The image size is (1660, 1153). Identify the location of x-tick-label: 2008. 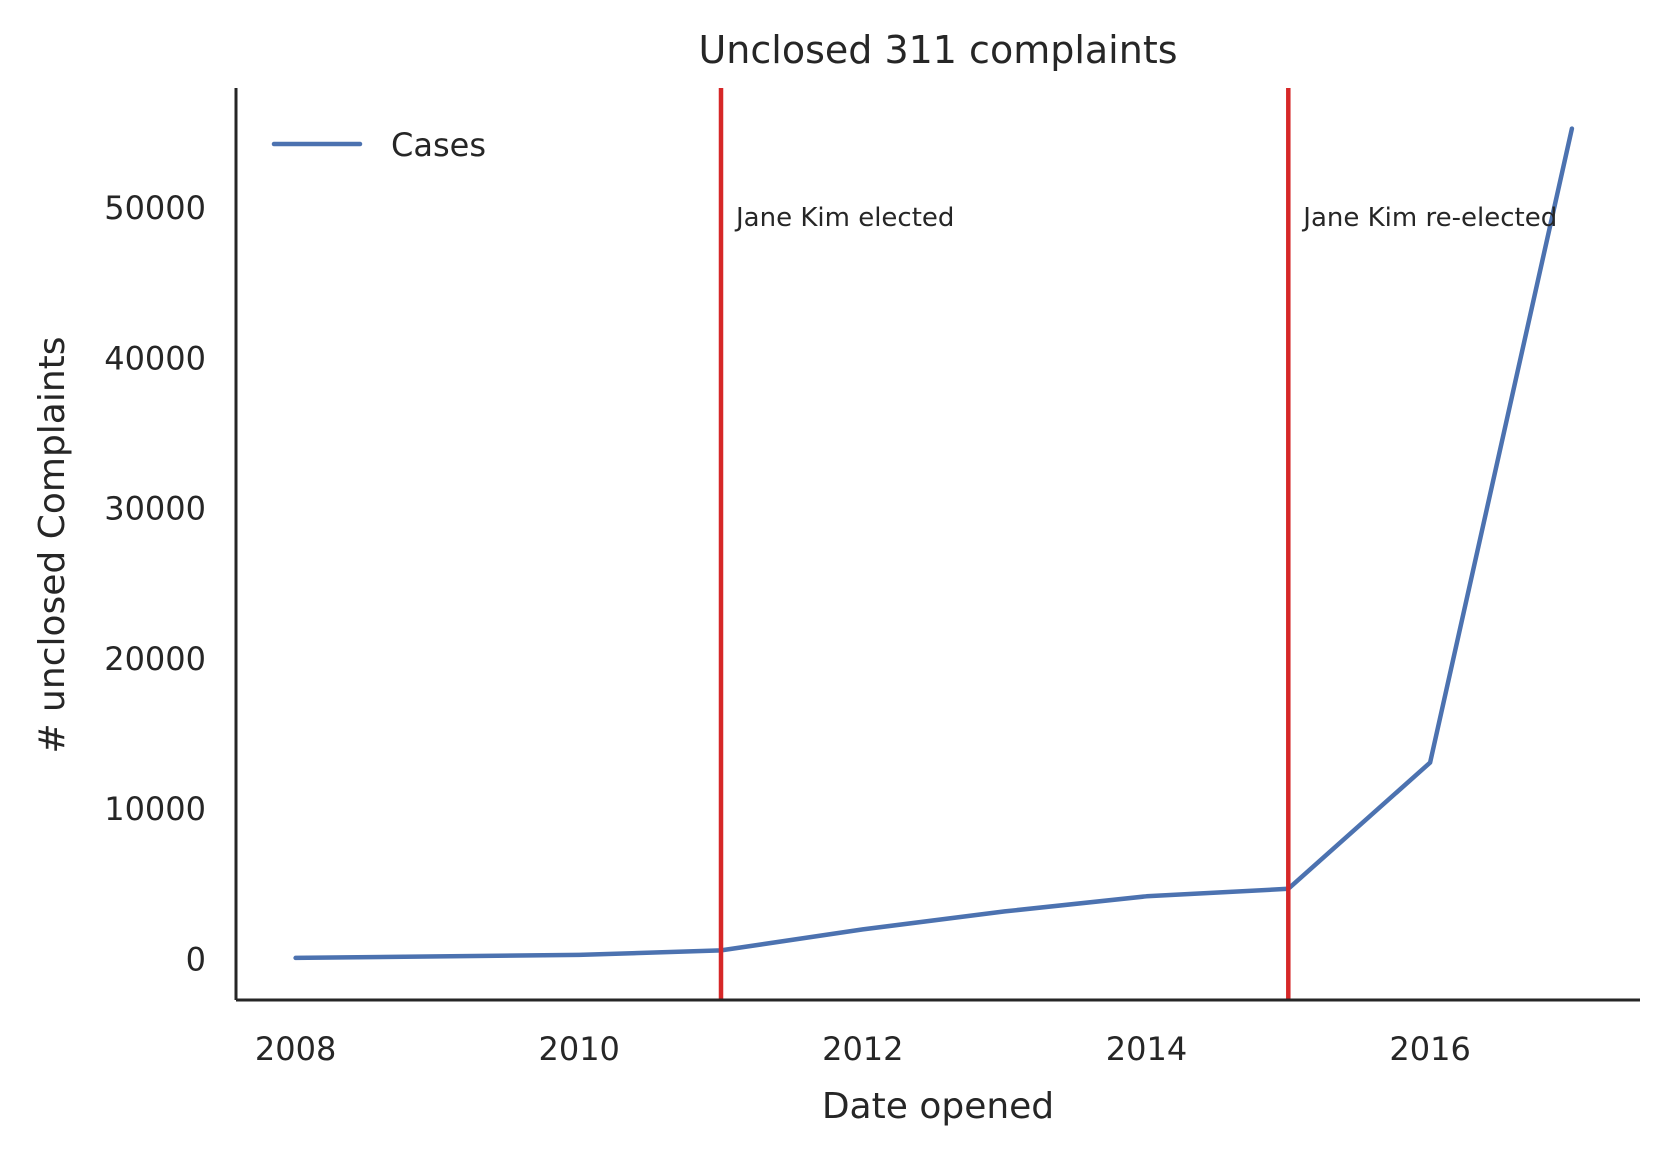
(295, 1049).